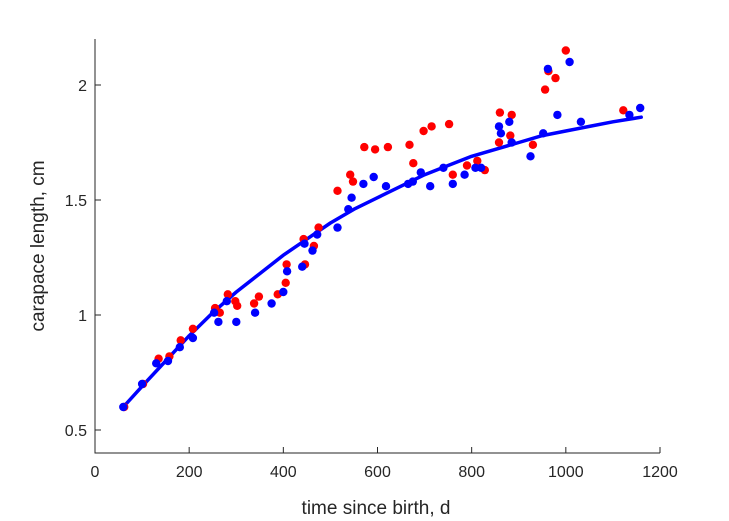 Image resolution: width=729 pixels, height=521 pixels. What do you see at coordinates (38, 245) in the screenshot?
I see `y-axis-title: carapace length, cm` at bounding box center [38, 245].